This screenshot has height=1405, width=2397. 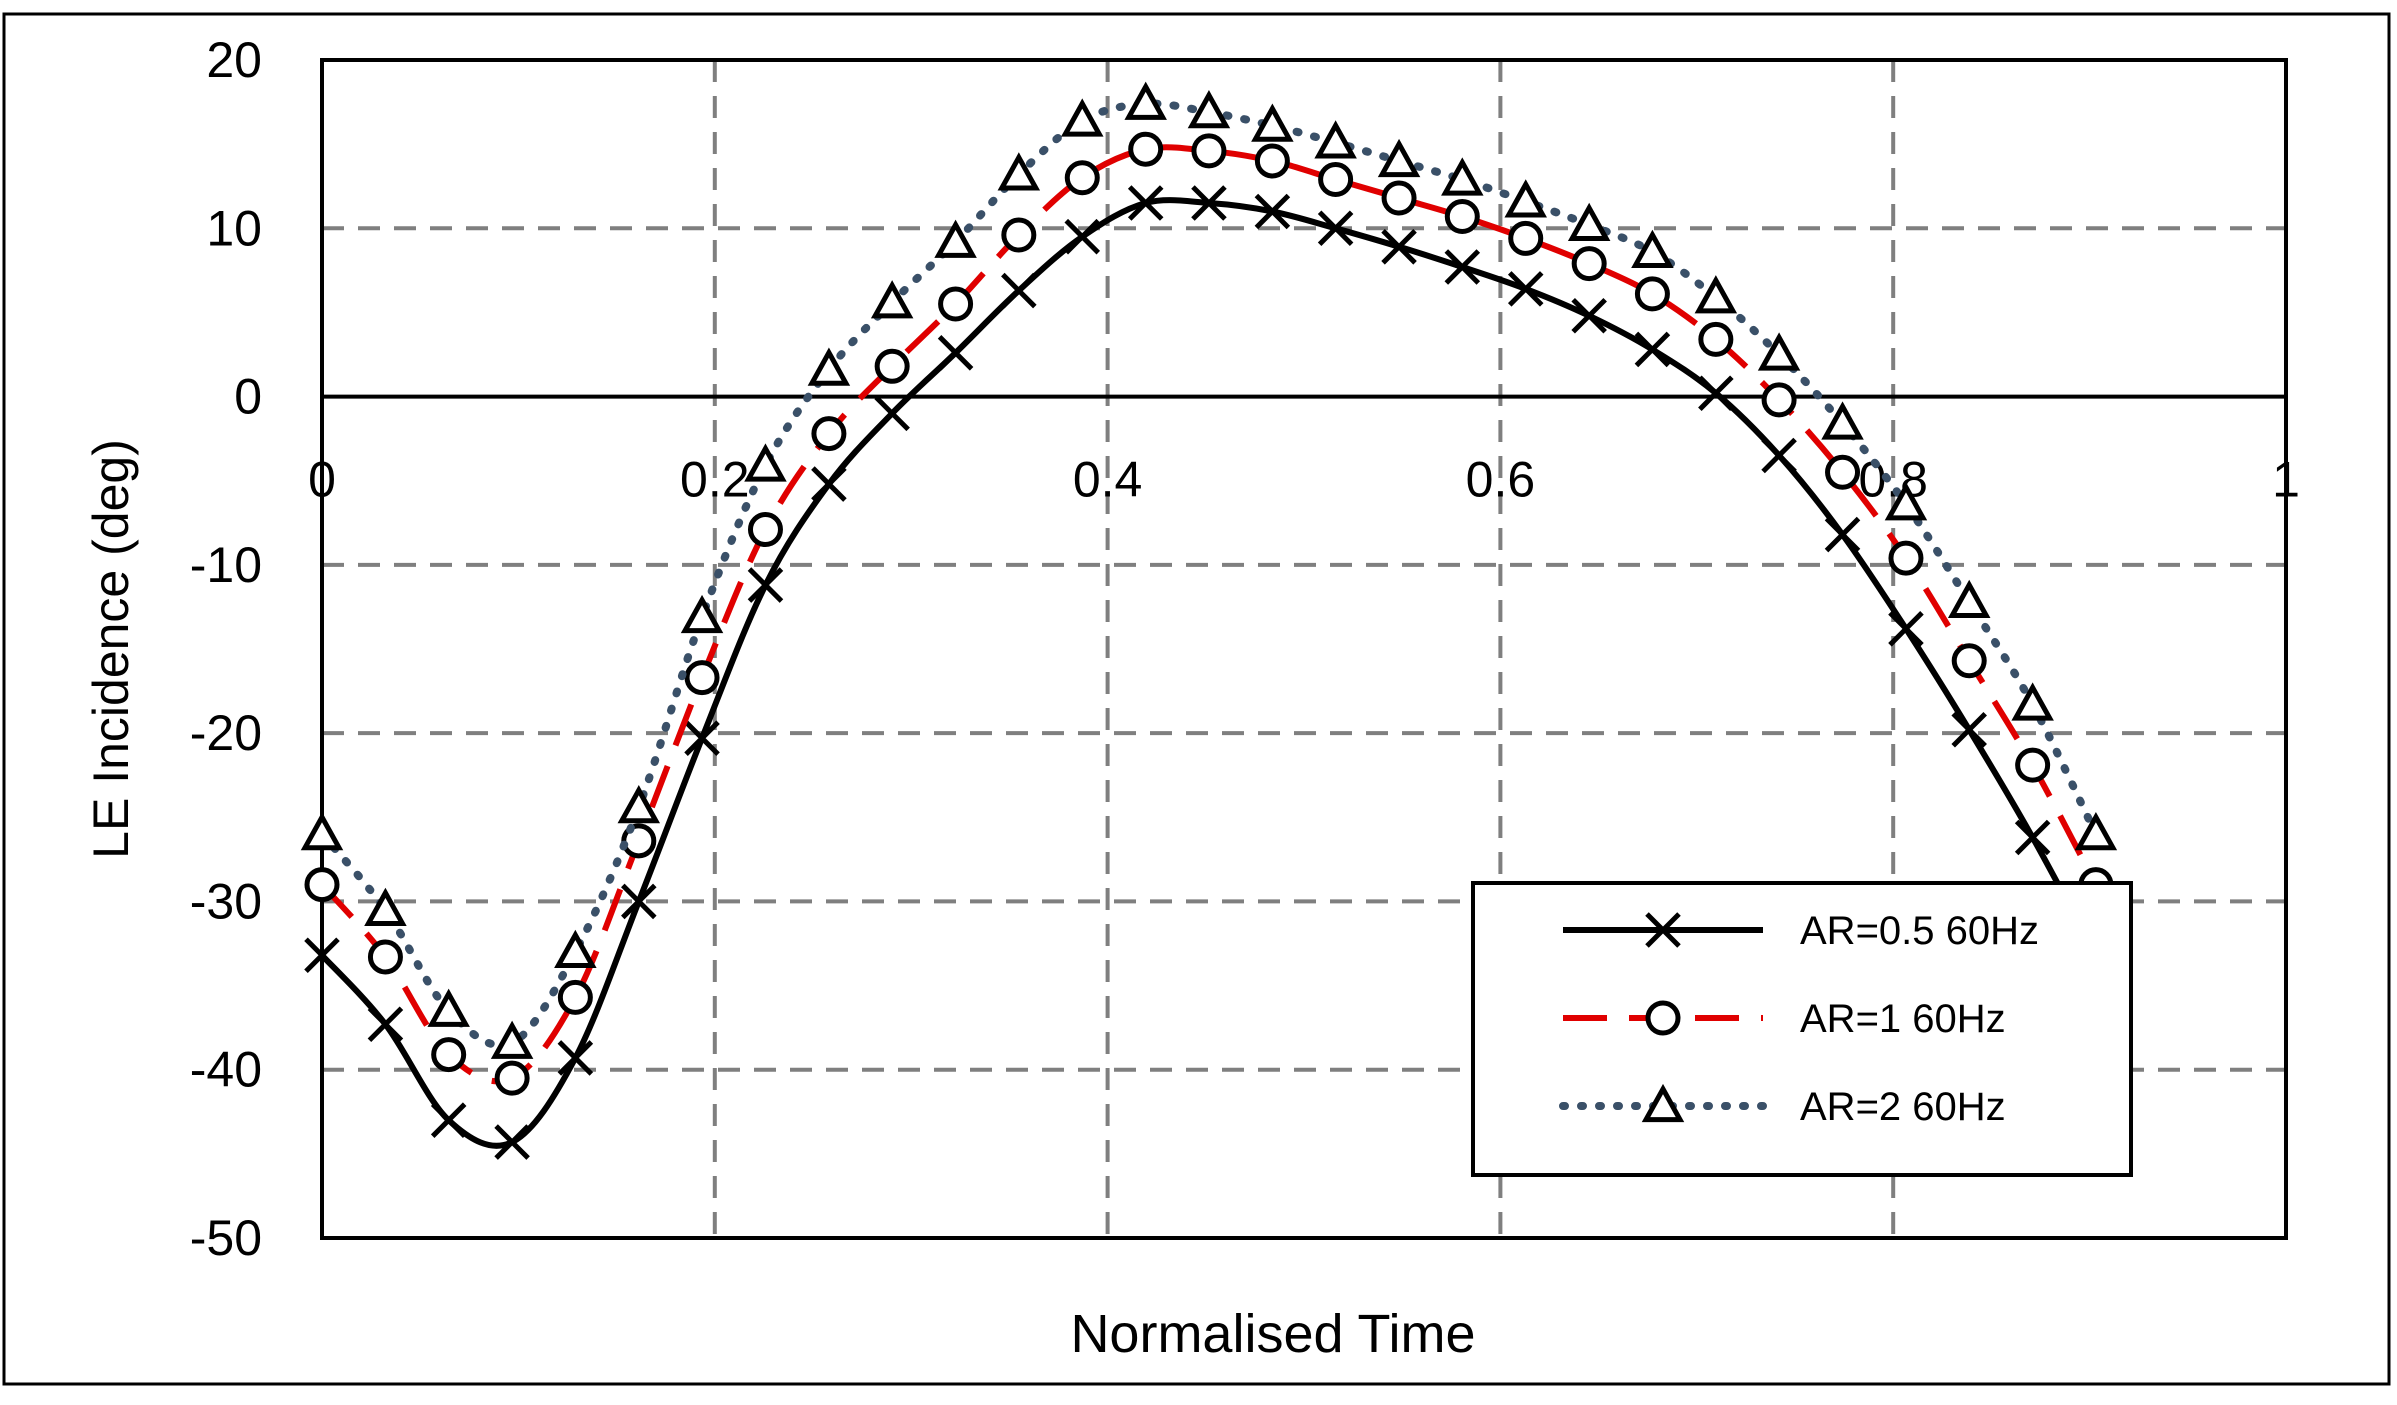 What do you see at coordinates (2286, 480) in the screenshot?
I see `x-tick-label: 1` at bounding box center [2286, 480].